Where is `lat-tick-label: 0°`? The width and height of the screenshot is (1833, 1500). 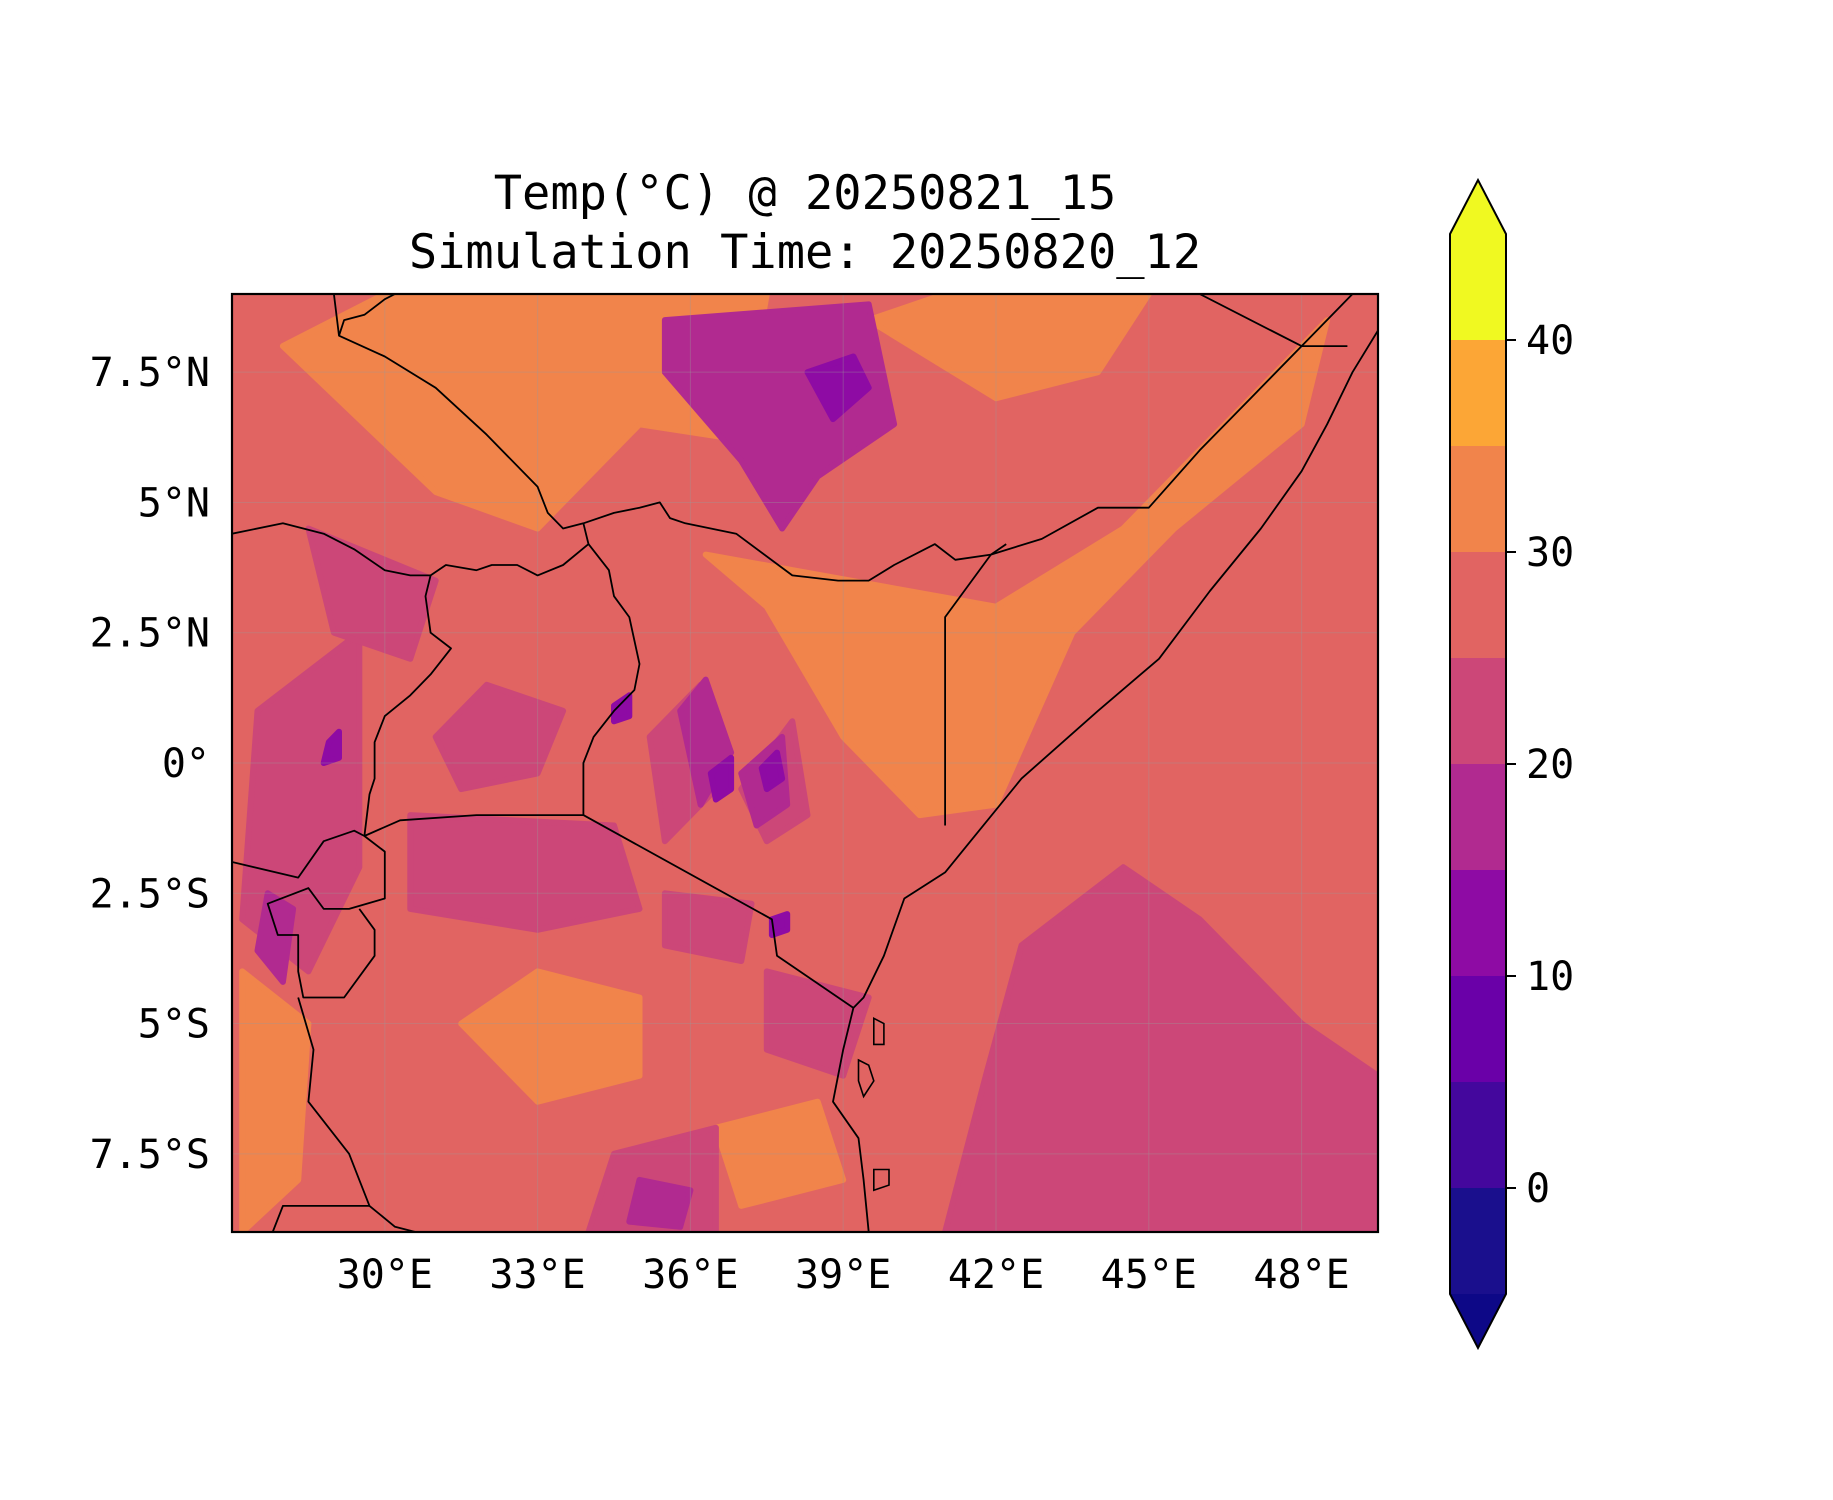 lat-tick-label: 0° is located at coordinates (186, 764).